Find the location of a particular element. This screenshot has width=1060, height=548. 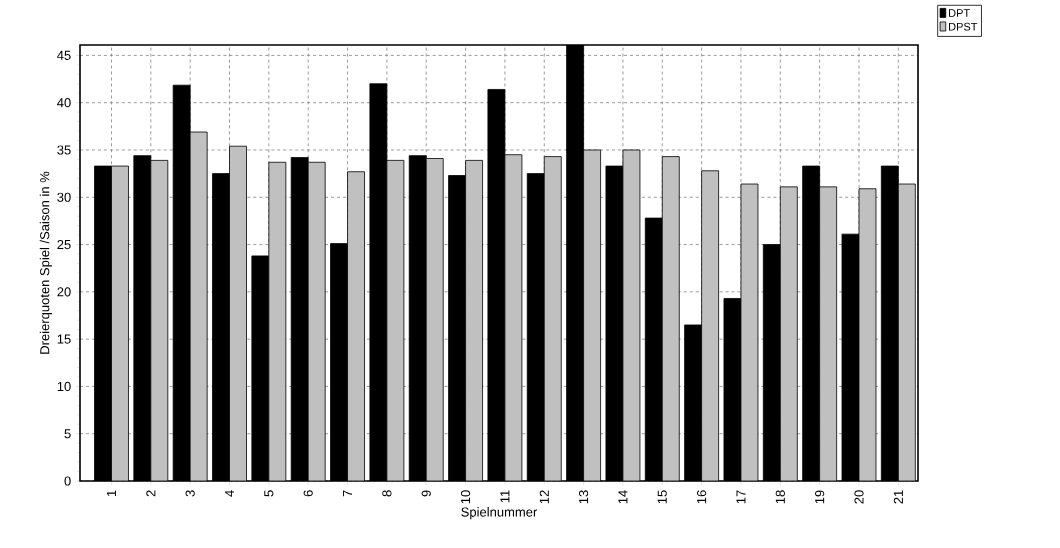

x-tick-label: 10 is located at coordinates (465, 497).